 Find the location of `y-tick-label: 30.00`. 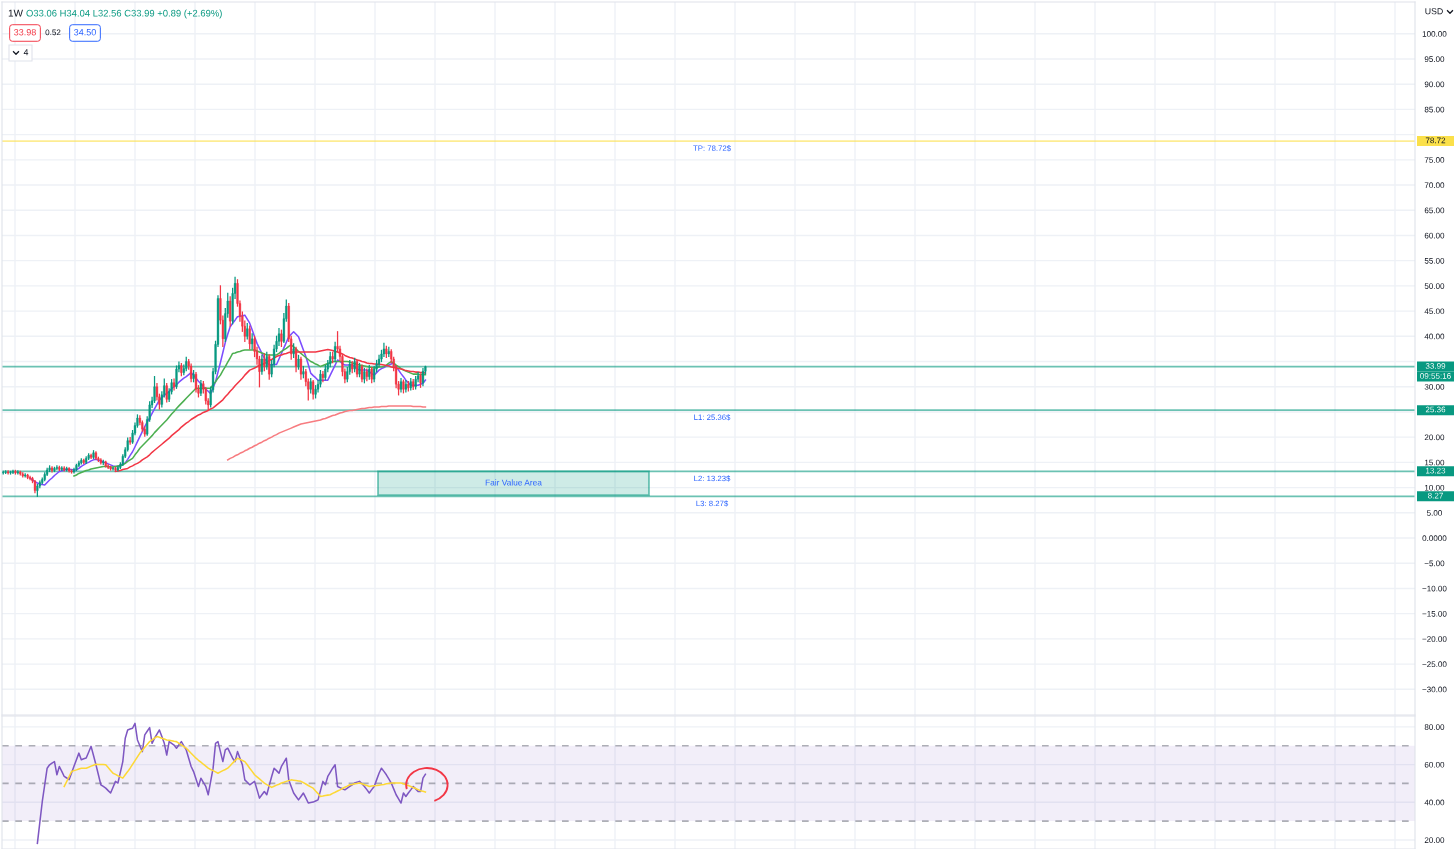

y-tick-label: 30.00 is located at coordinates (1434, 387).